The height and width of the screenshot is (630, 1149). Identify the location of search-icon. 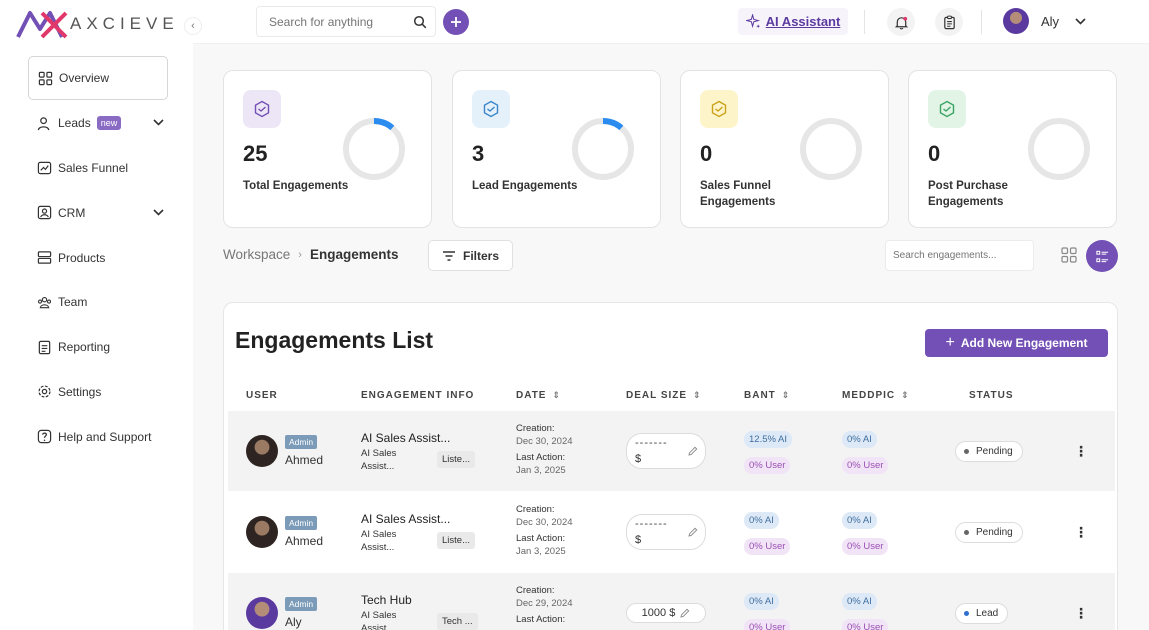
(420, 22).